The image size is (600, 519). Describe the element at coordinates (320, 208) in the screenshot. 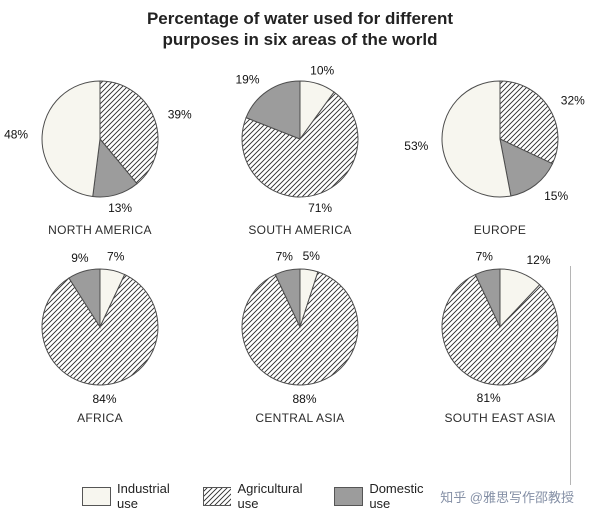

I see `pie-slice-value-label: 71%` at that location.